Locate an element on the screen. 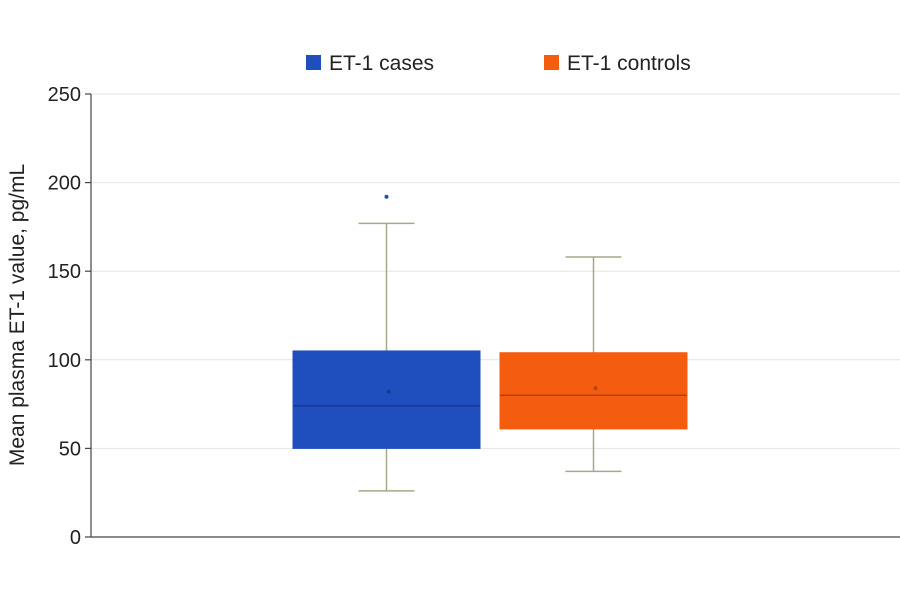 The width and height of the screenshot is (900, 594). legend-label: ET-1 cases is located at coordinates (381, 63).